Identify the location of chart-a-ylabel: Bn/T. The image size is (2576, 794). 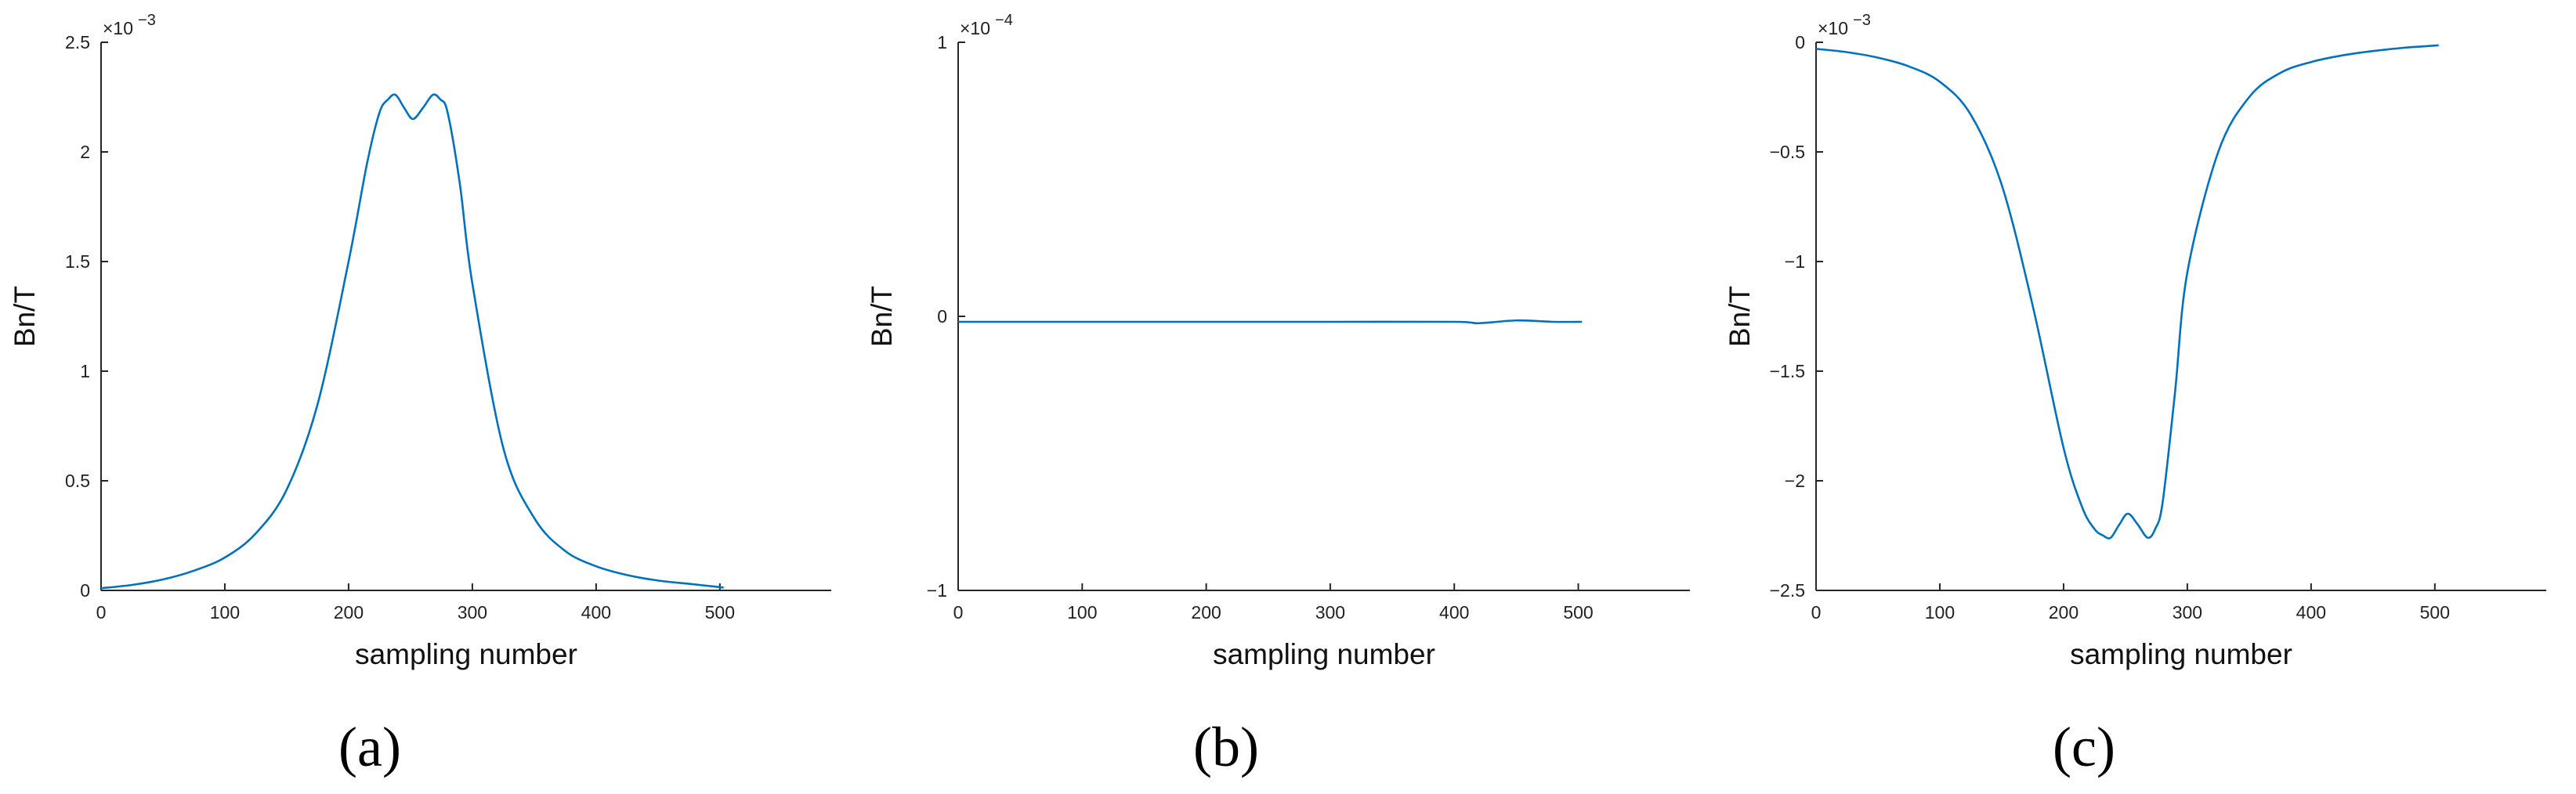
(25, 316).